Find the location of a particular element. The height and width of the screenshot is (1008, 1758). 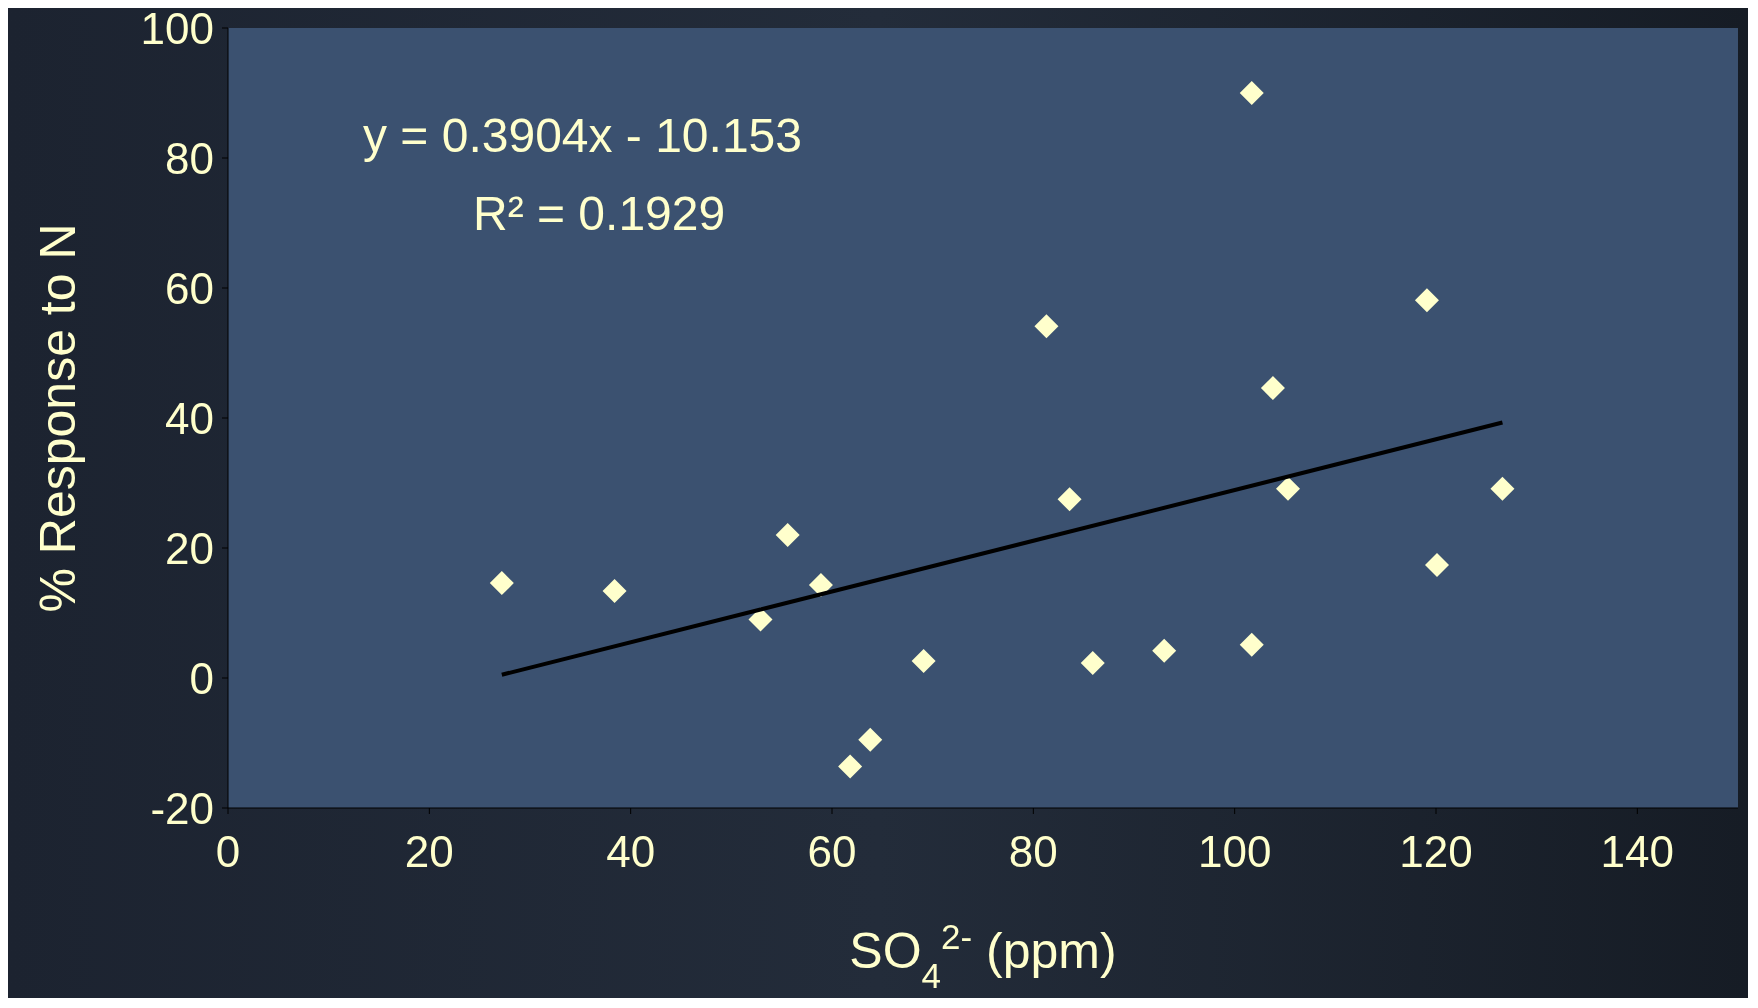

x-tick-label: 40 is located at coordinates (631, 852).